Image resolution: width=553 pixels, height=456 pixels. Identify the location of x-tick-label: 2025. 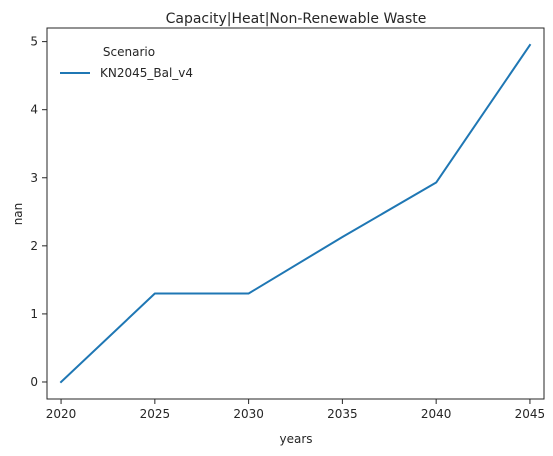
(155, 414).